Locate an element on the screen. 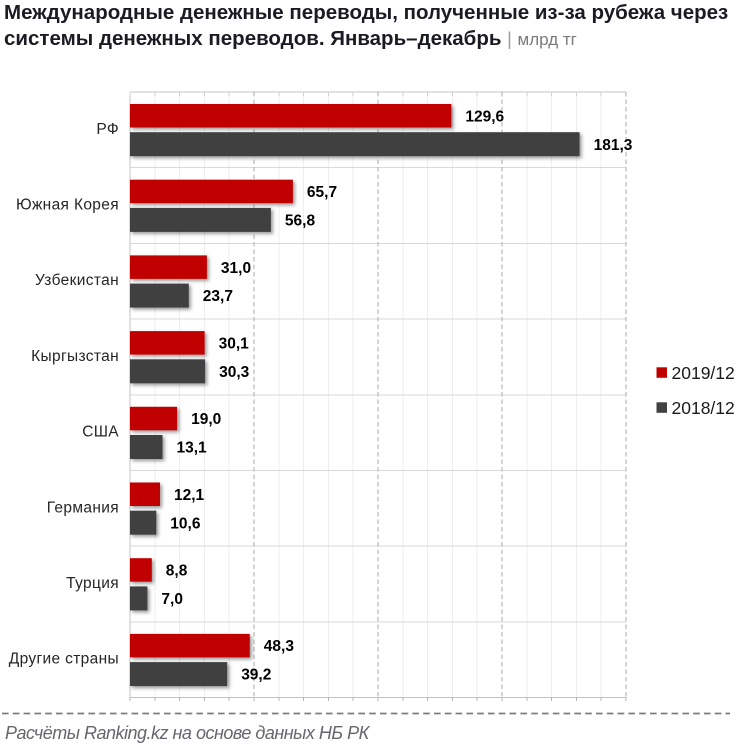  svg-text: Германия is located at coordinates (83, 507).